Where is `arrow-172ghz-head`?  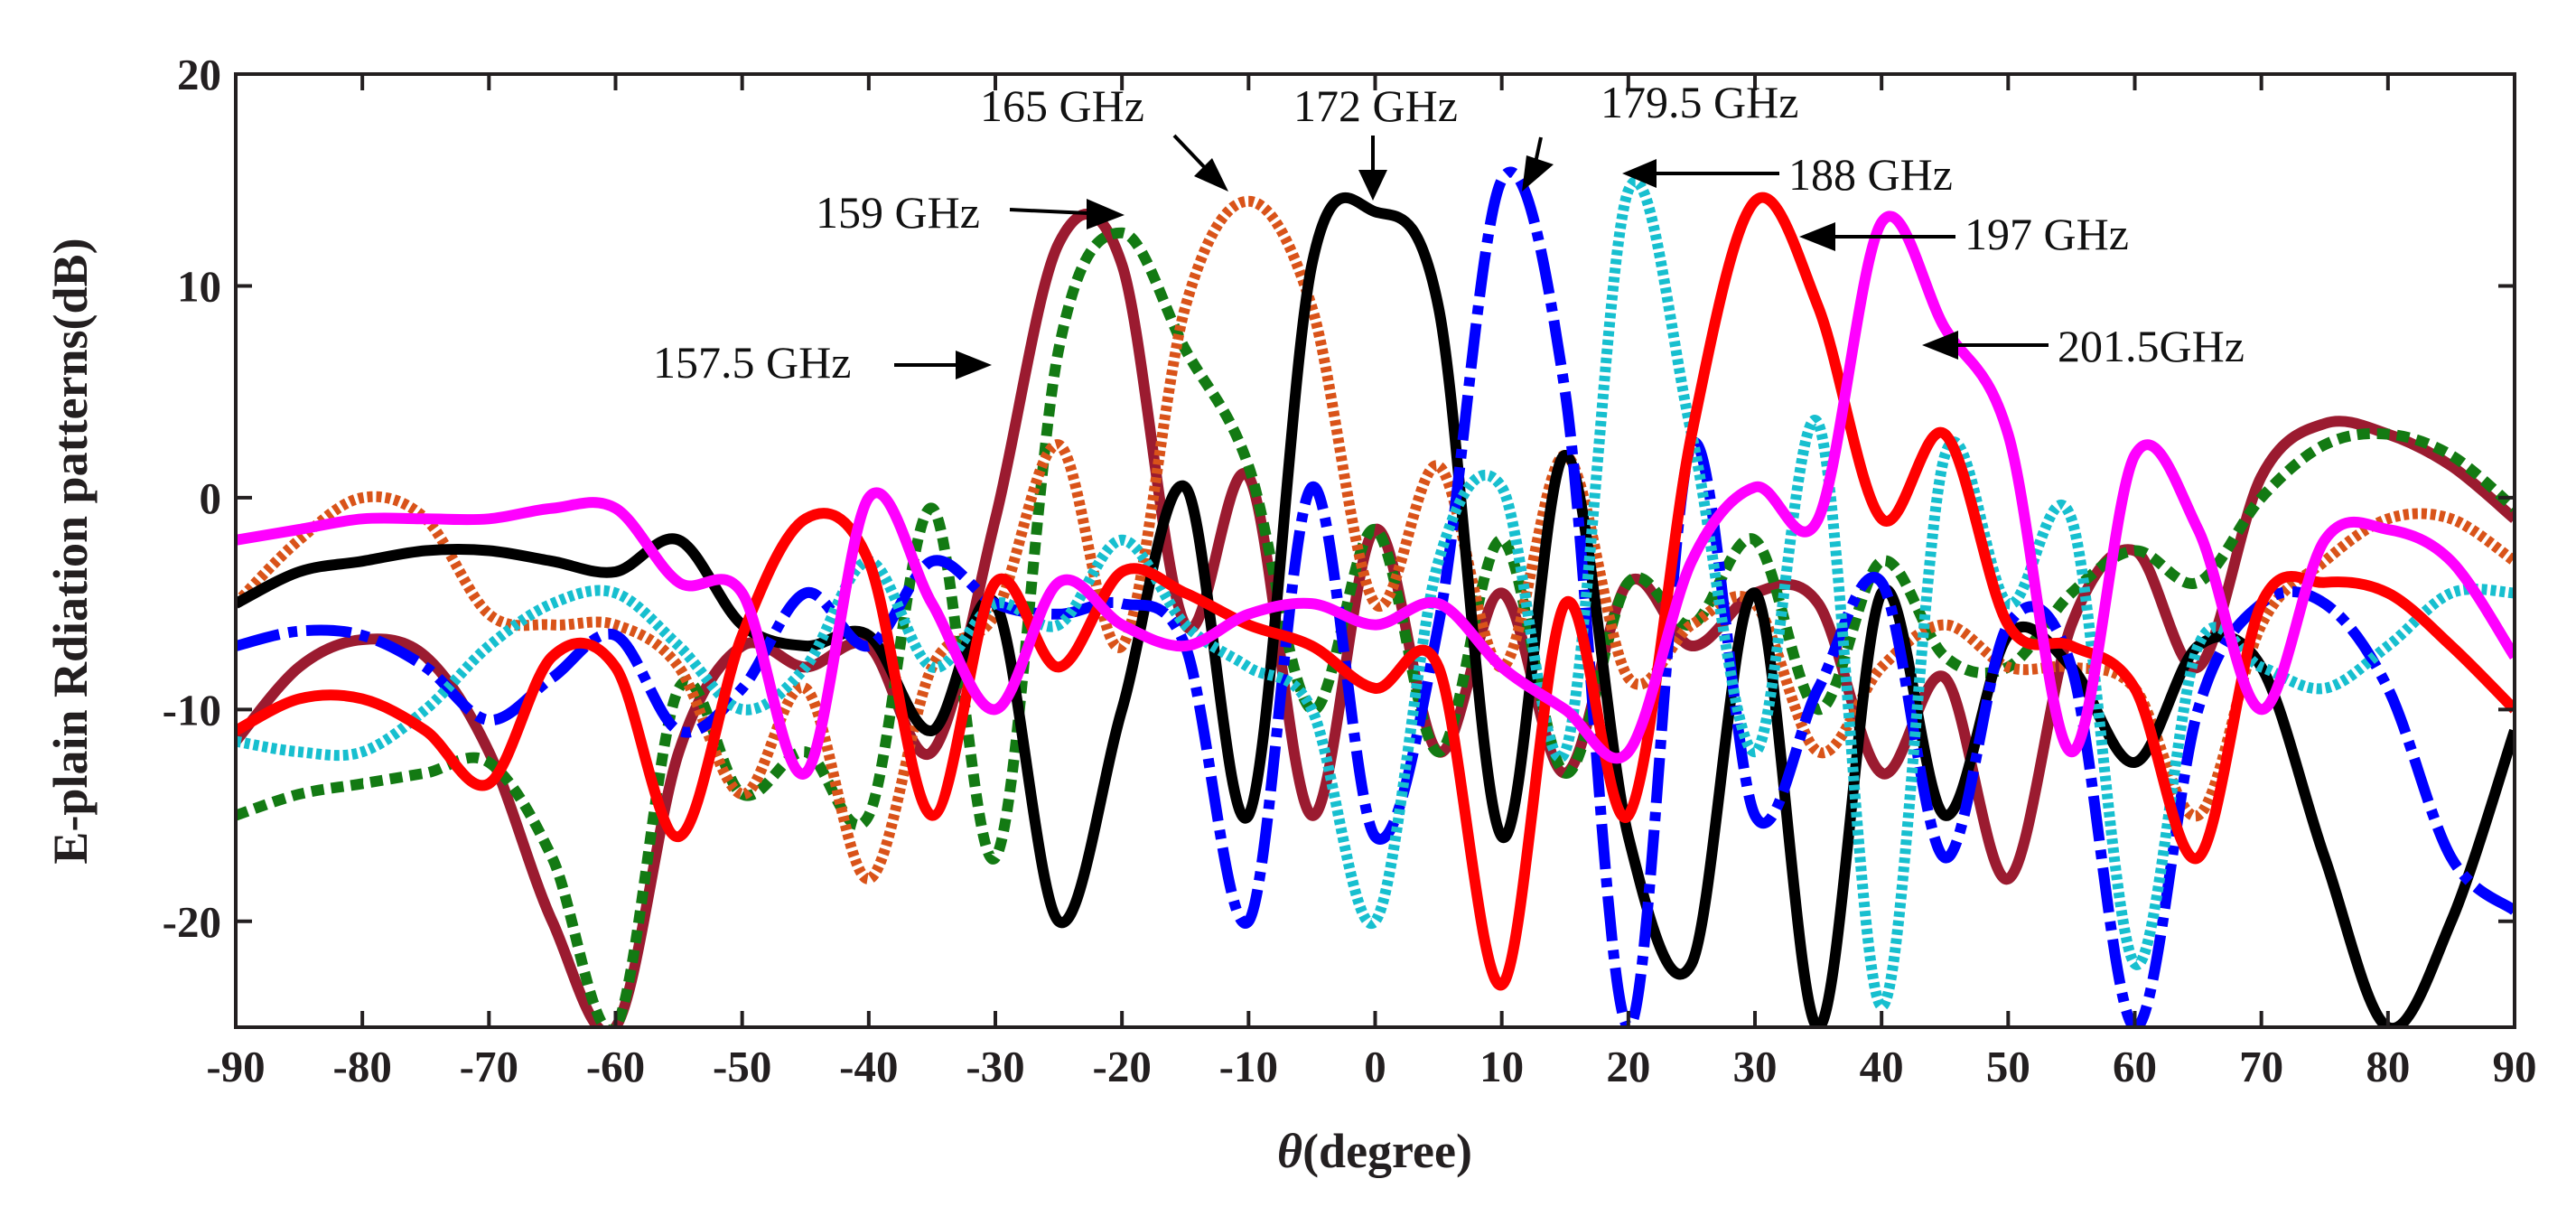 arrow-172ghz-head is located at coordinates (1372, 185).